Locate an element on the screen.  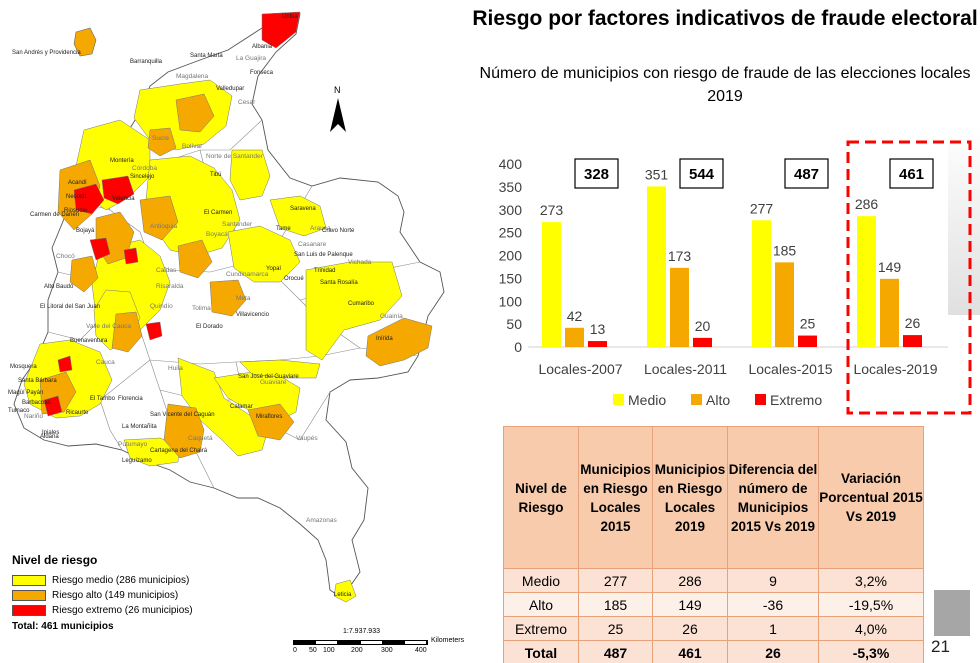
scale-bar is located at coordinates (360, 642).